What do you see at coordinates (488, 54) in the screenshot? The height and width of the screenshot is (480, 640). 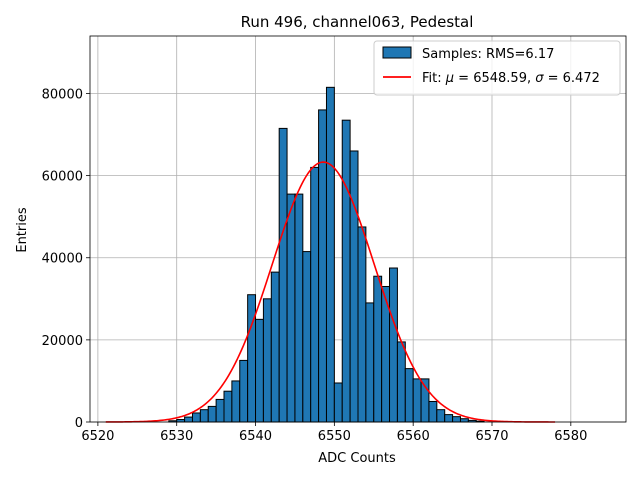 I see `legend-histogram-label: Samples: RMS=6.17` at bounding box center [488, 54].